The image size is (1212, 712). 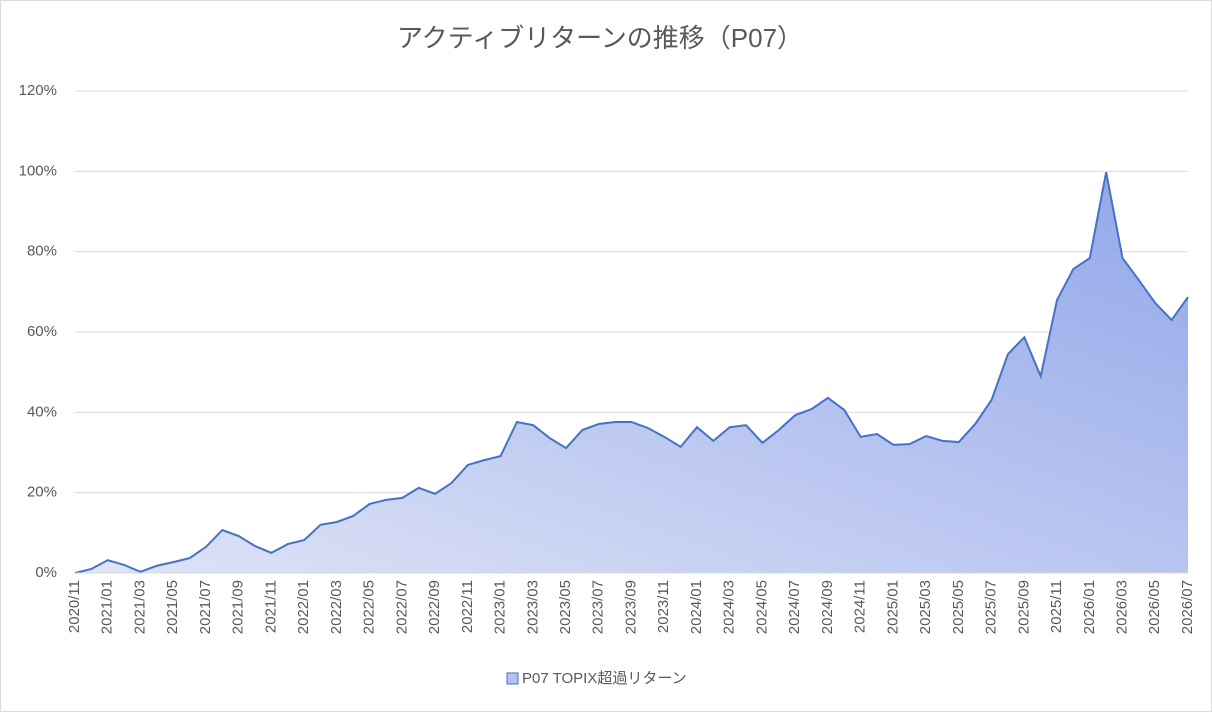 I want to click on x-tick-label: 2024/05, so click(x=761, y=607).